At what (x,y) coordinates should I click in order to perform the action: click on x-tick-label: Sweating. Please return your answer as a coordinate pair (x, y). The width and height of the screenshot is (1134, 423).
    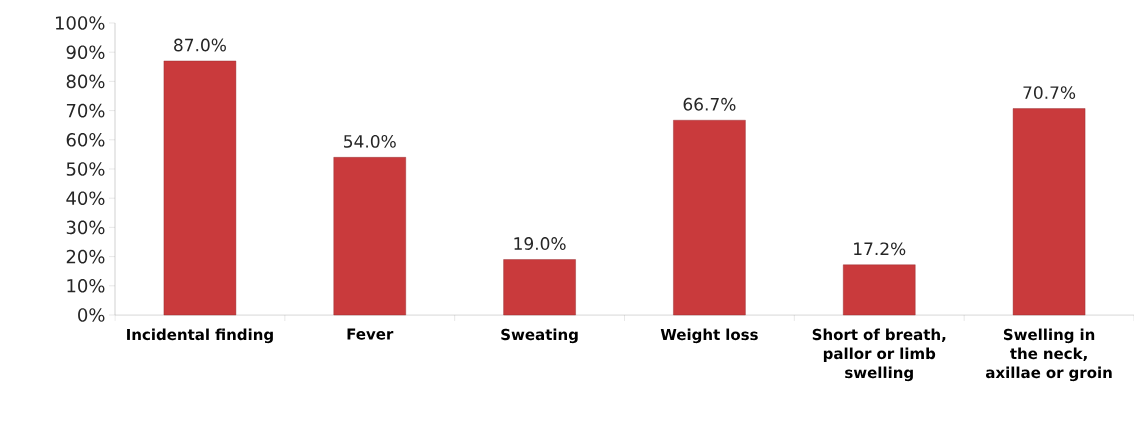
    Looking at the image, I should click on (539, 336).